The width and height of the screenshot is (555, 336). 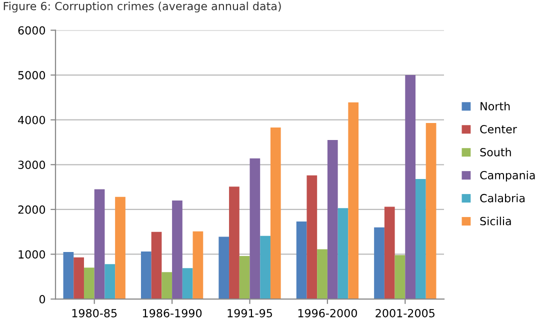 What do you see at coordinates (498, 129) in the screenshot?
I see `legend-label: Center` at bounding box center [498, 129].